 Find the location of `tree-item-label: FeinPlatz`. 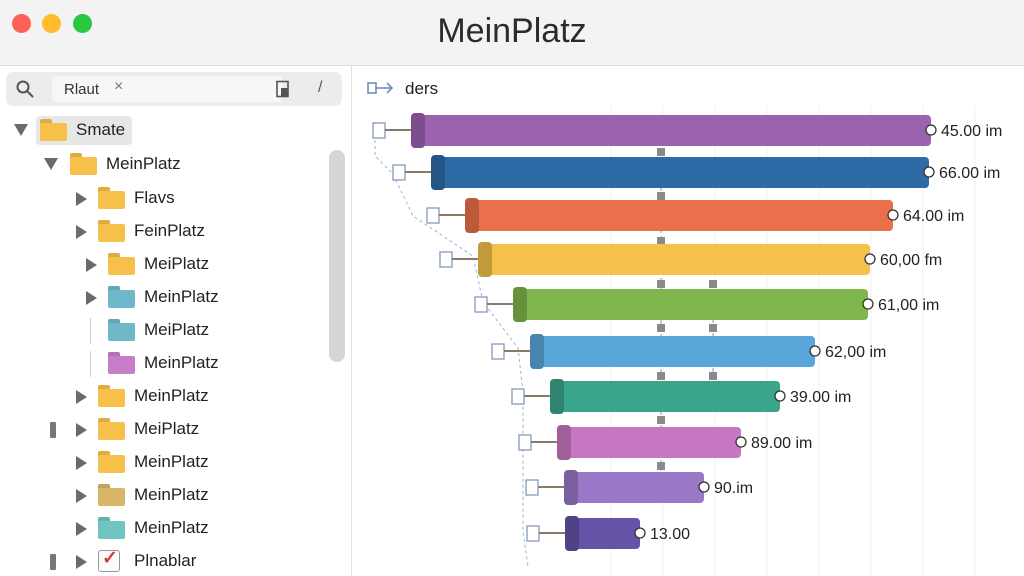

tree-item-label: FeinPlatz is located at coordinates (169, 230).